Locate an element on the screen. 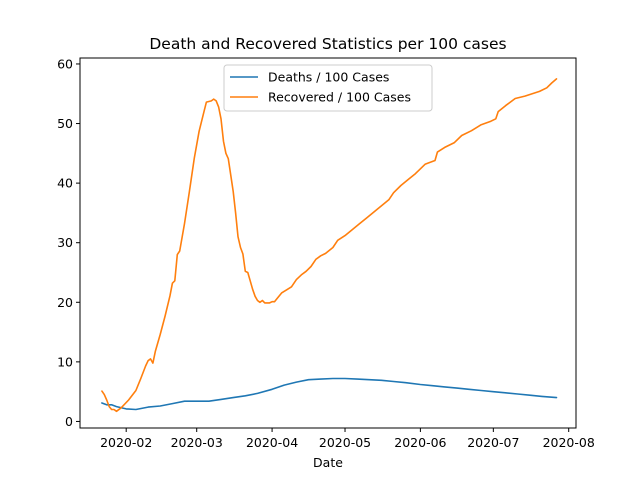 The height and width of the screenshot is (480, 640). x-axis-label: Date is located at coordinates (328, 462).